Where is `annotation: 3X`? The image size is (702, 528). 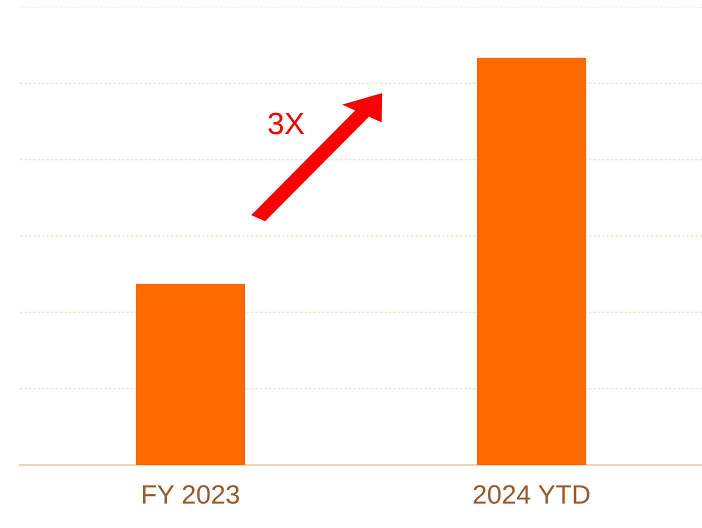 annotation: 3X is located at coordinates (286, 123).